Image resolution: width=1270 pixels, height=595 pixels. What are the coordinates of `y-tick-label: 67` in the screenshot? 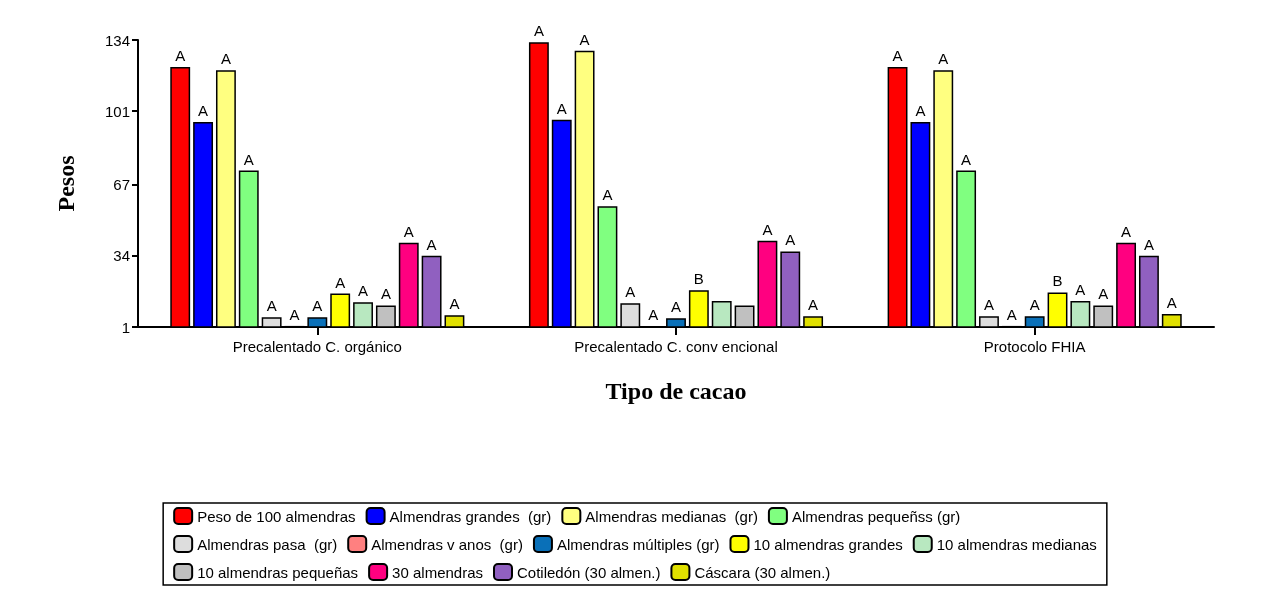 It's located at (121, 185).